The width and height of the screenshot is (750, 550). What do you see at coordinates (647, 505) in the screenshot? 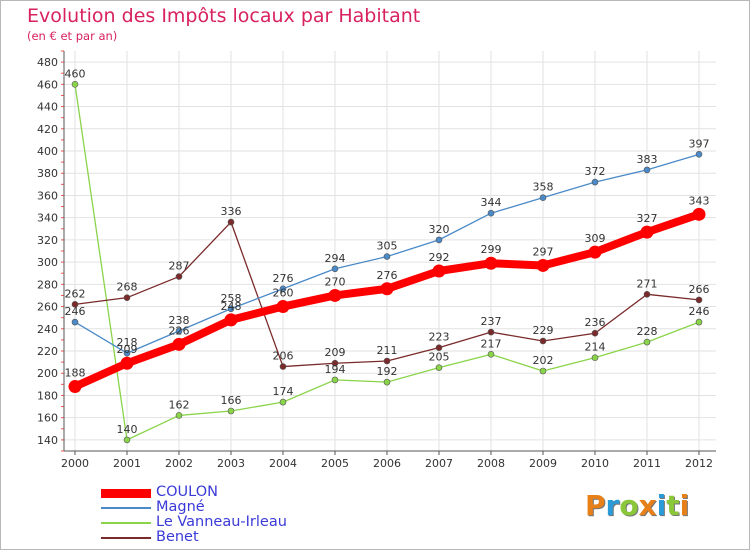
I see `logo-letter: x` at bounding box center [647, 505].